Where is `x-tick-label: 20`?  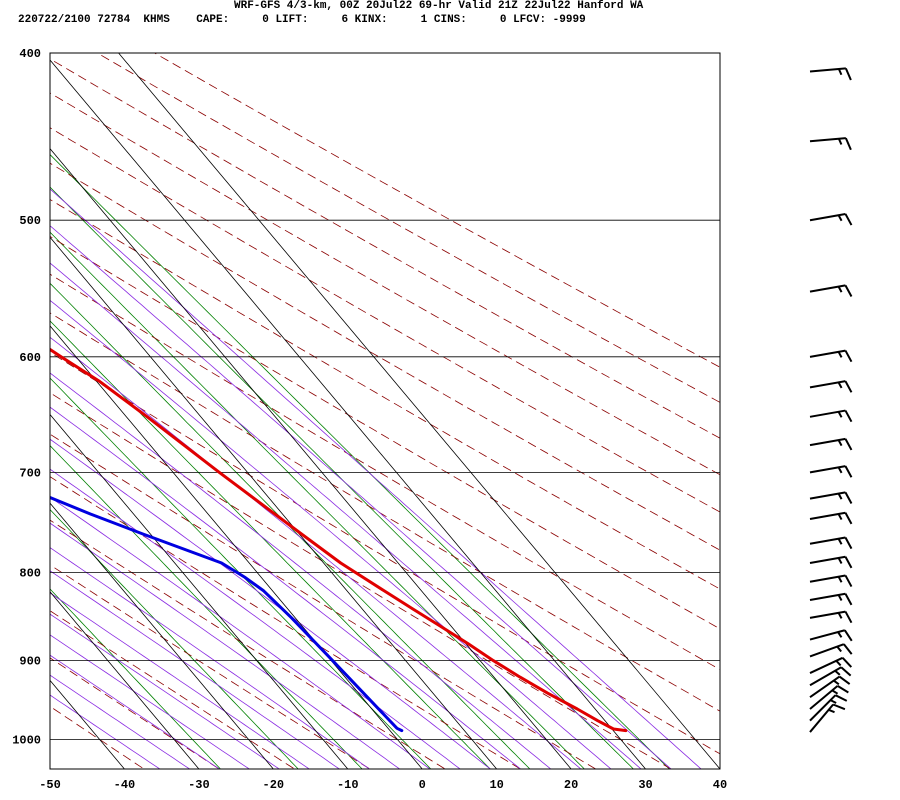 x-tick-label: 20 is located at coordinates (571, 785).